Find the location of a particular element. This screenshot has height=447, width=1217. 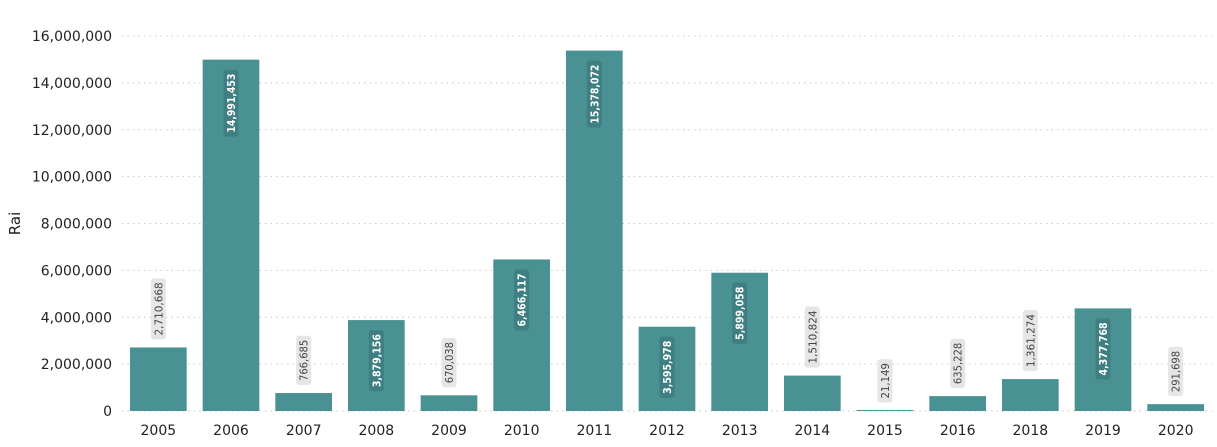

data-label-text: 2,710,668 is located at coordinates (158, 308).